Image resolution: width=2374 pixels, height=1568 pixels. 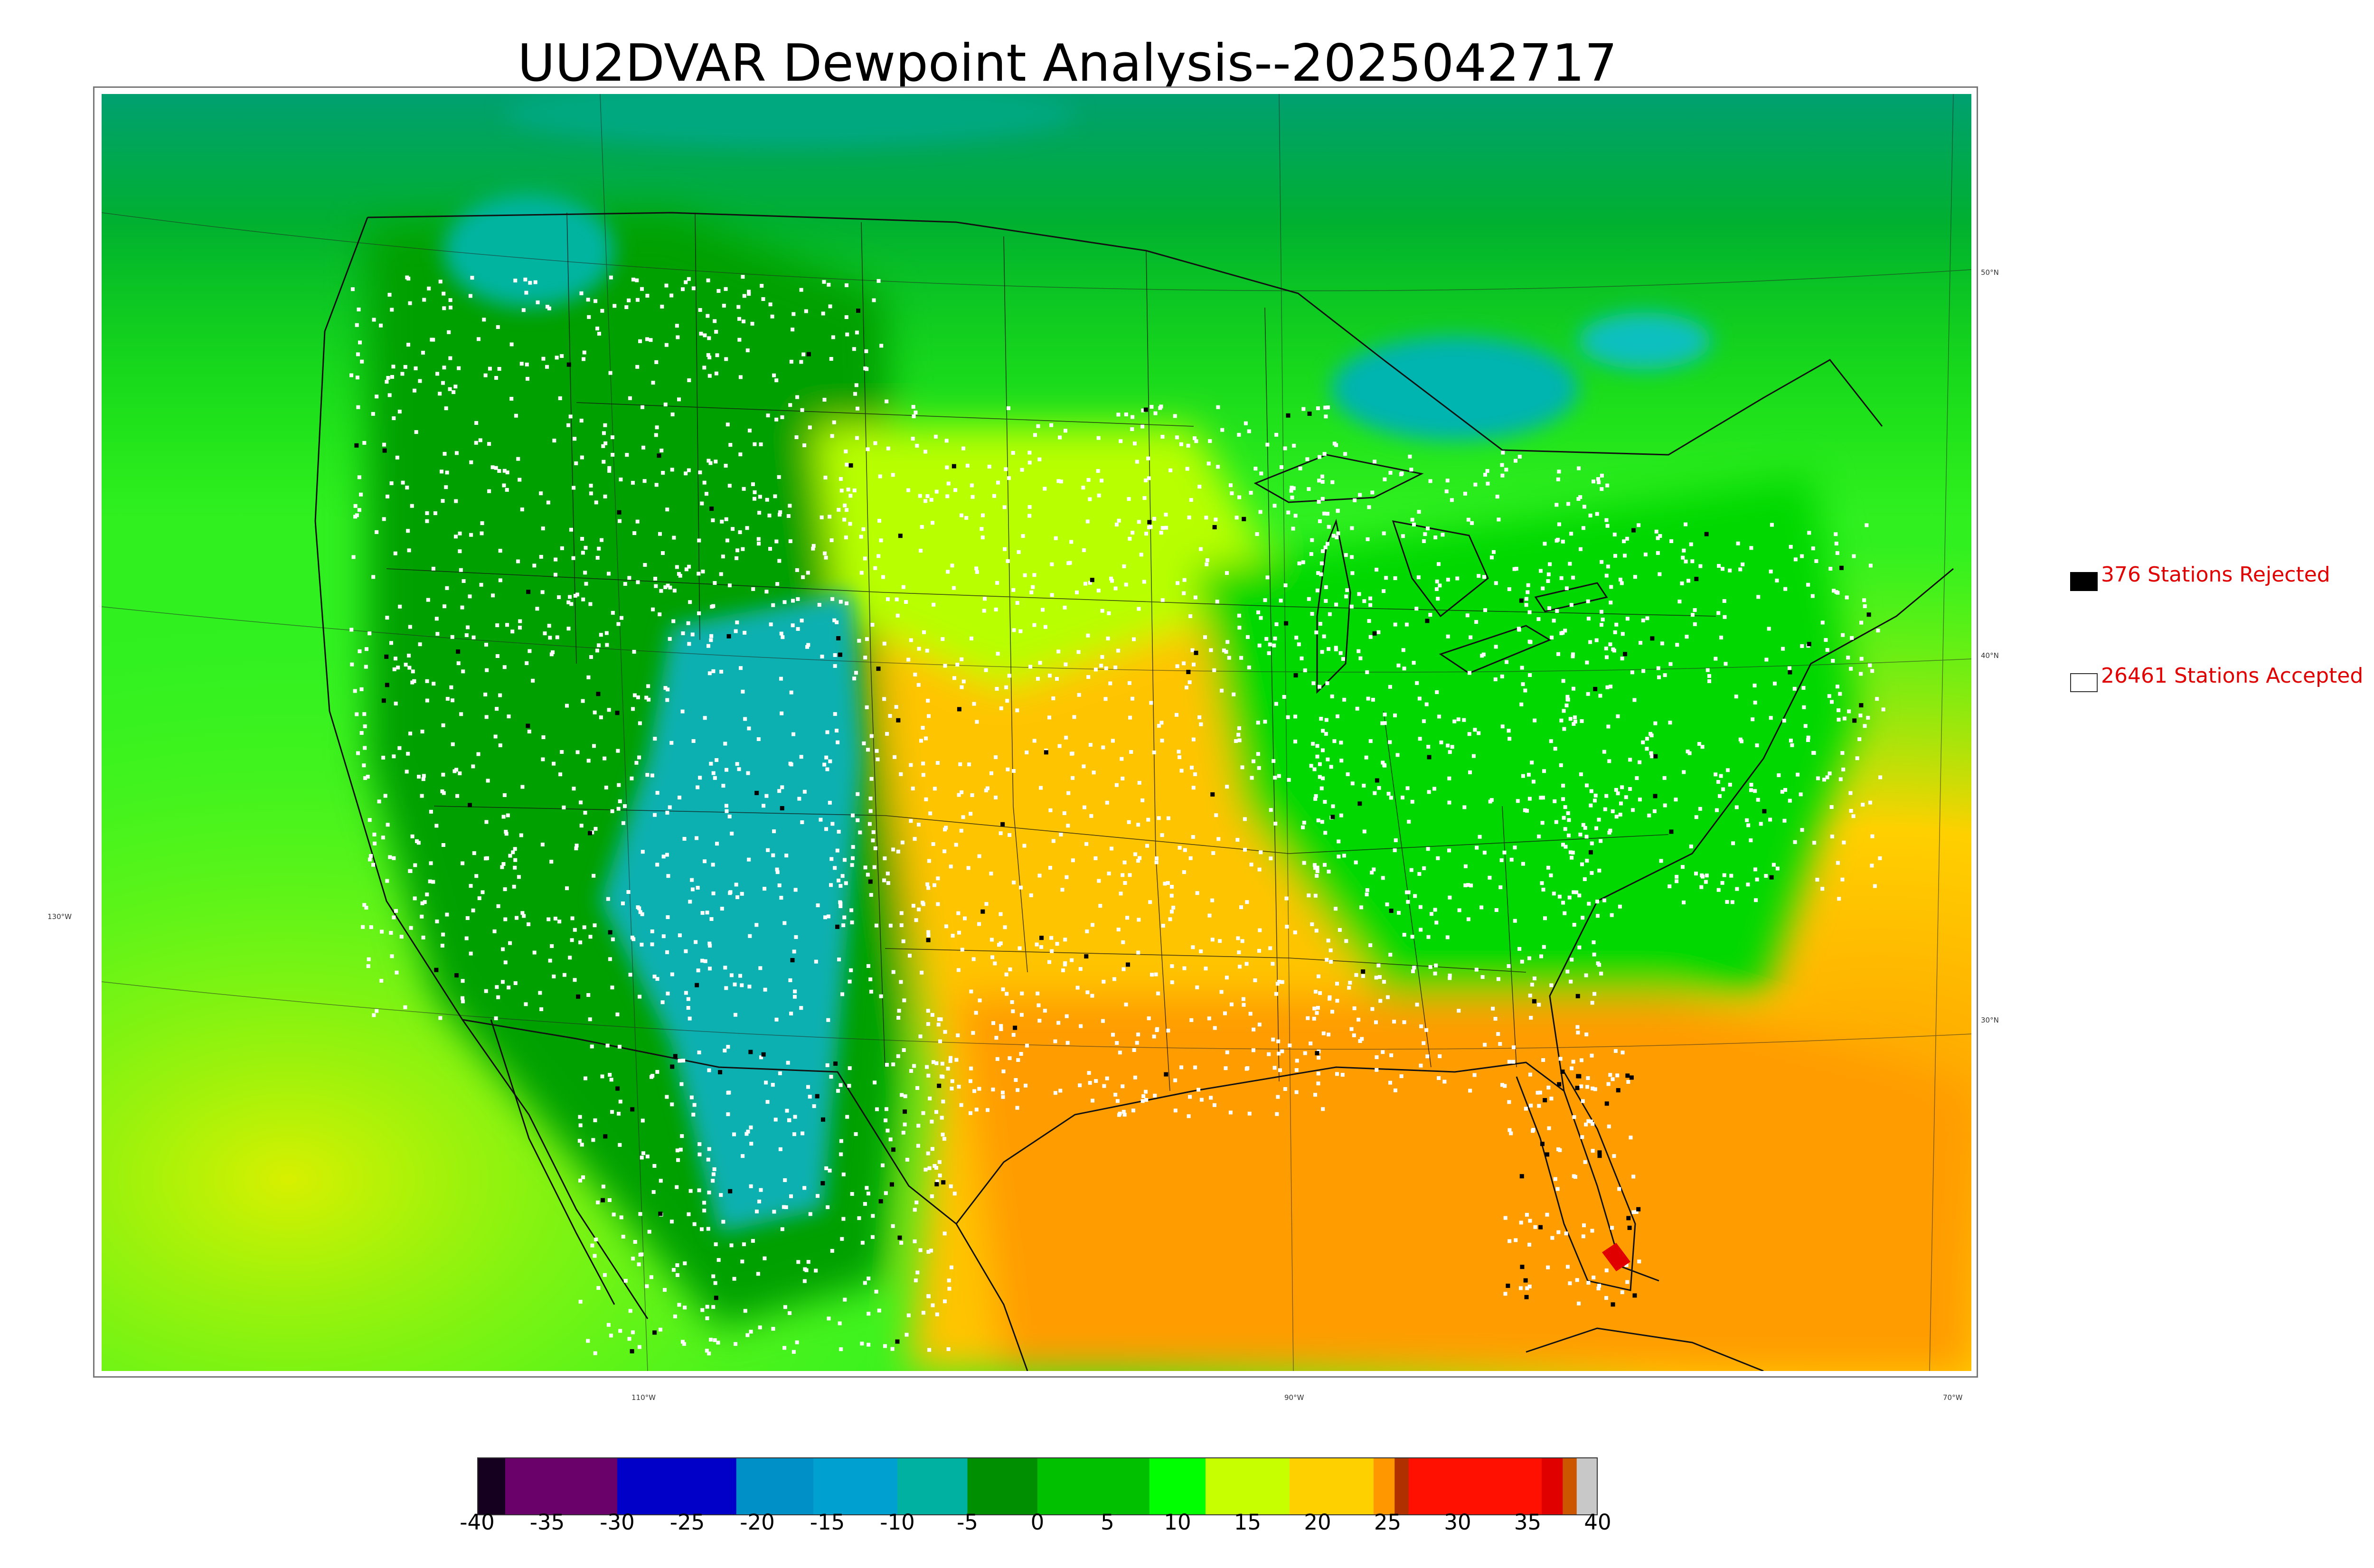 What do you see at coordinates (1401, 1486) in the screenshot?
I see `colorbar-segment` at bounding box center [1401, 1486].